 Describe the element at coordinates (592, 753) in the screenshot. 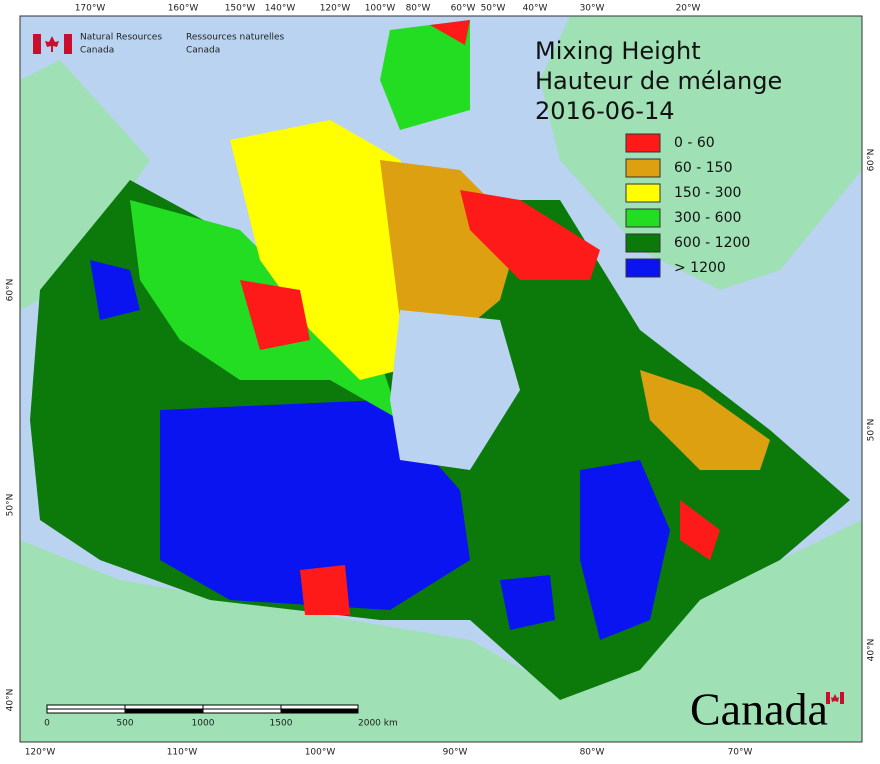

I see `bottom-label: 80°W` at that location.